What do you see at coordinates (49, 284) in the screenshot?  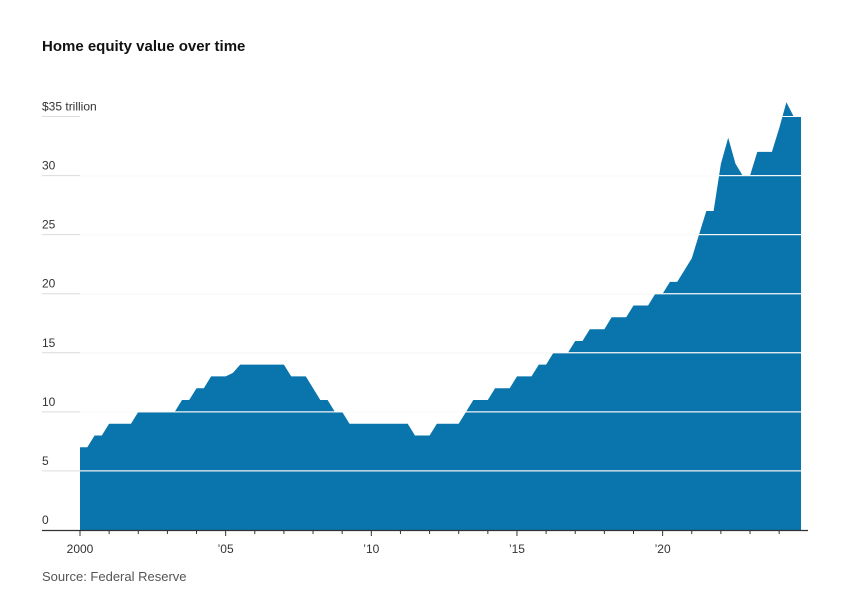 I see `y-tick-label-4: 20` at bounding box center [49, 284].